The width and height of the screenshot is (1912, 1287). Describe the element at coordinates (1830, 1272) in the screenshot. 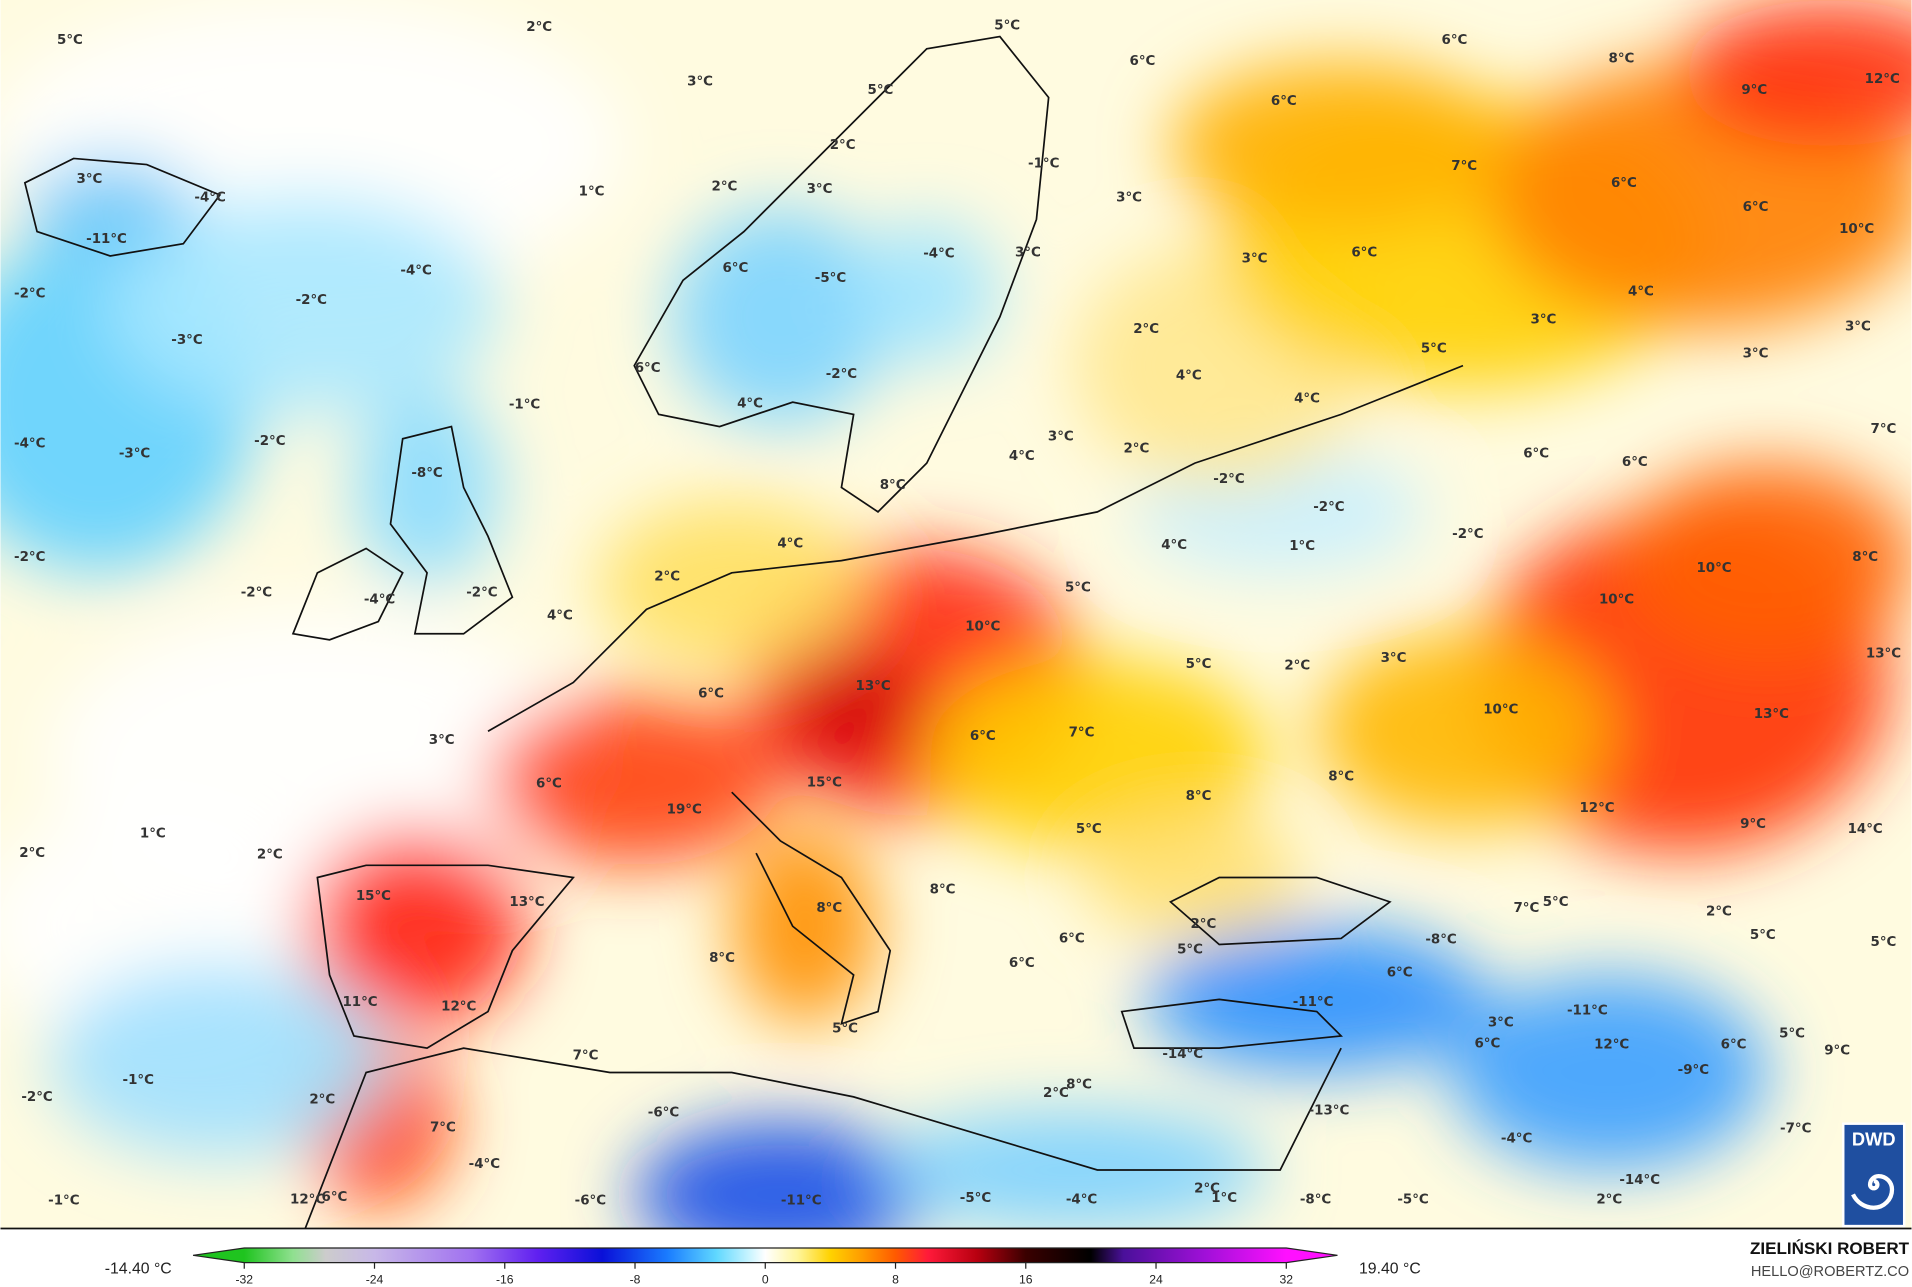

I see `author-email: HELLO@ROBERTZ.CO` at that location.